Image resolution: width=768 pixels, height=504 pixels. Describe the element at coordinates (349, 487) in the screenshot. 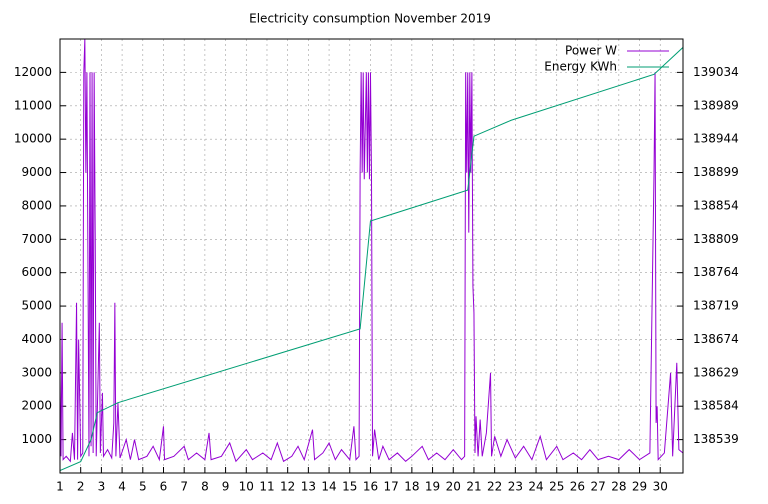

I see `x-tick-label: 15` at that location.